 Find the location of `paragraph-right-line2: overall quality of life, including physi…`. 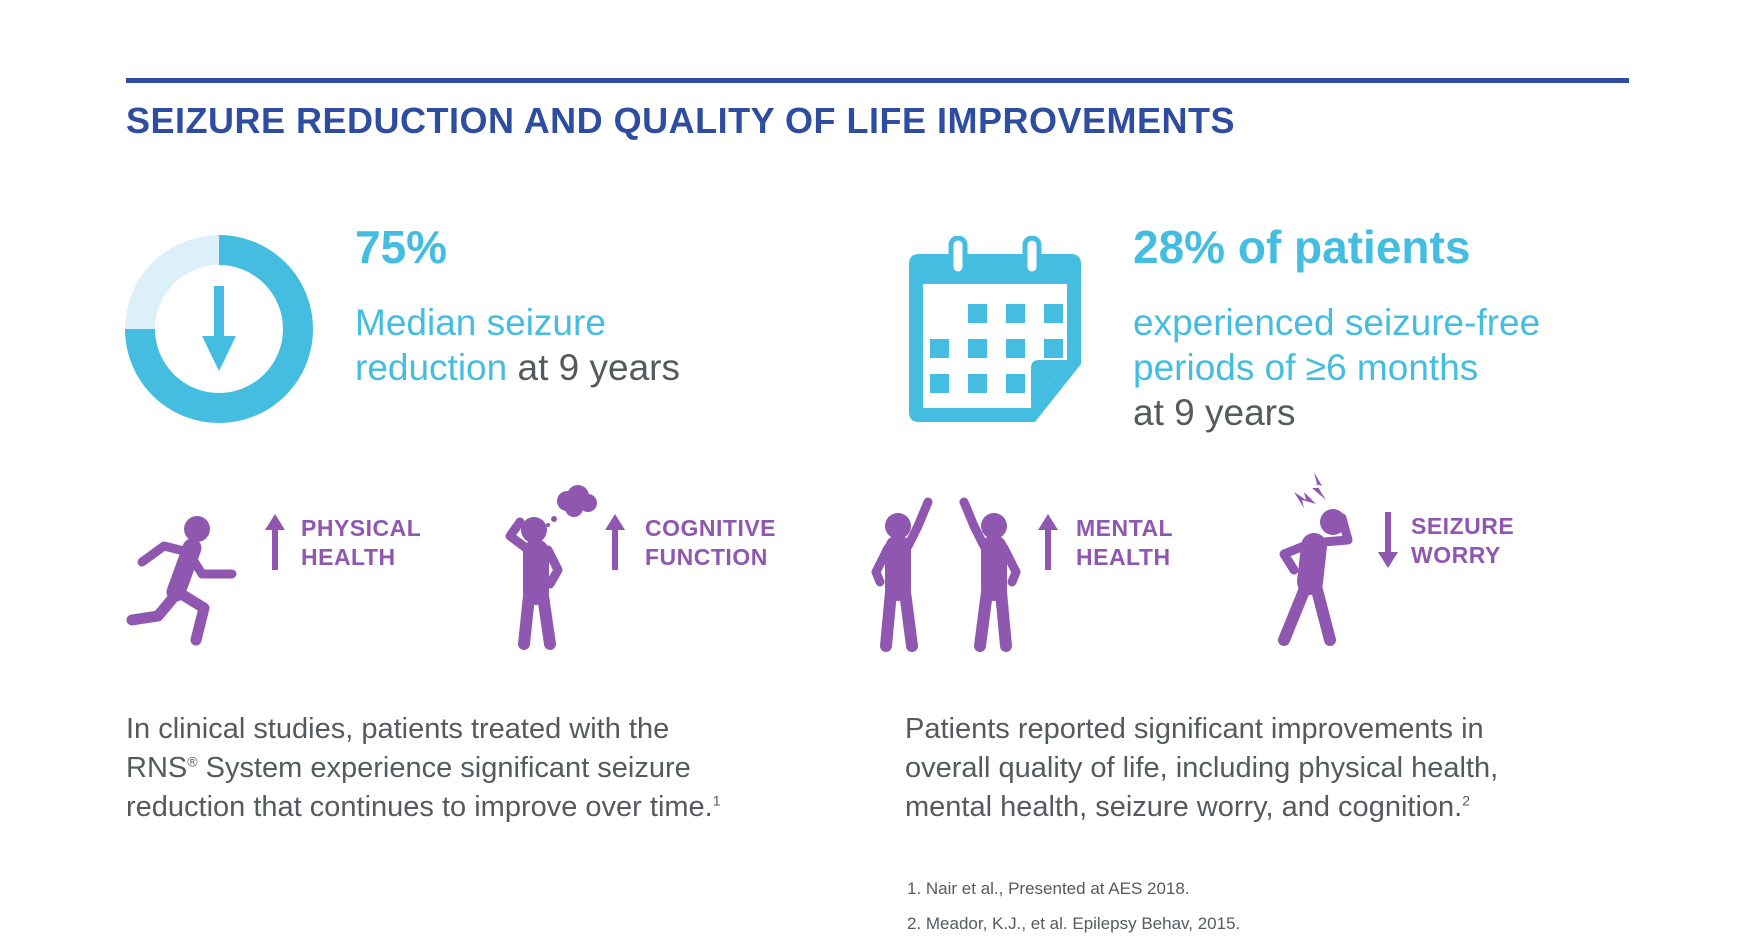

paragraph-right-line2: overall quality of life, including physi… is located at coordinates (1202, 768).